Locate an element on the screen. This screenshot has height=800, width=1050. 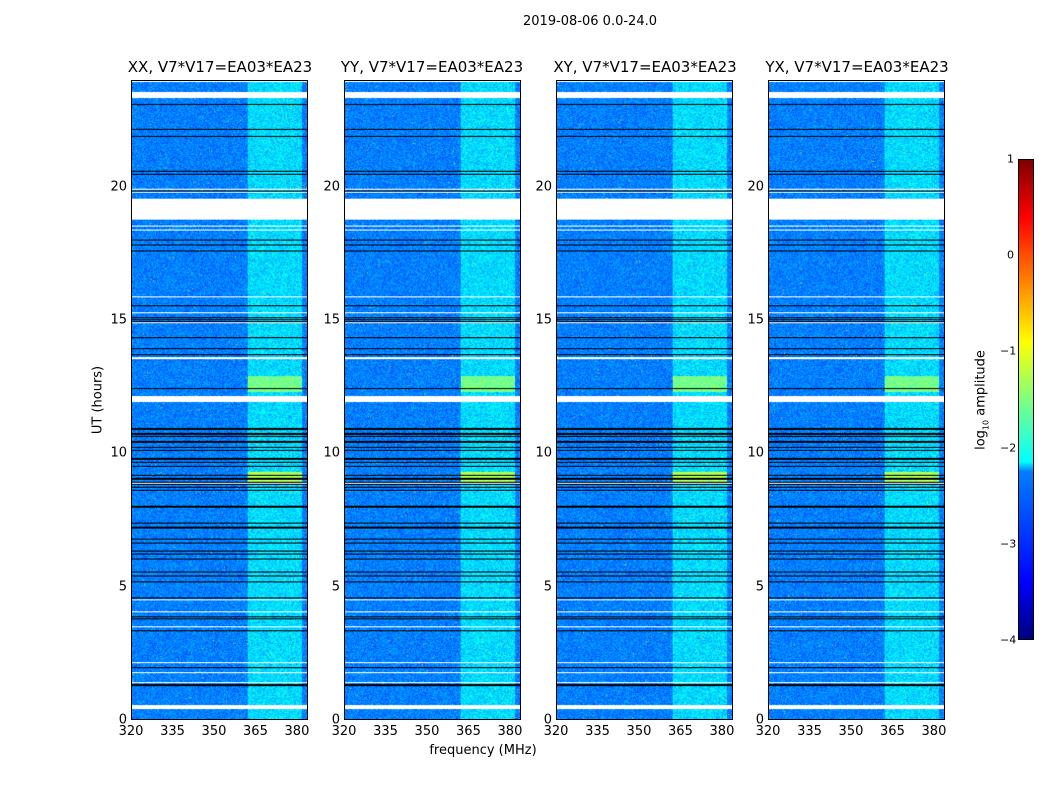
x-axis-label: frequency (MHz) is located at coordinates (483, 750).